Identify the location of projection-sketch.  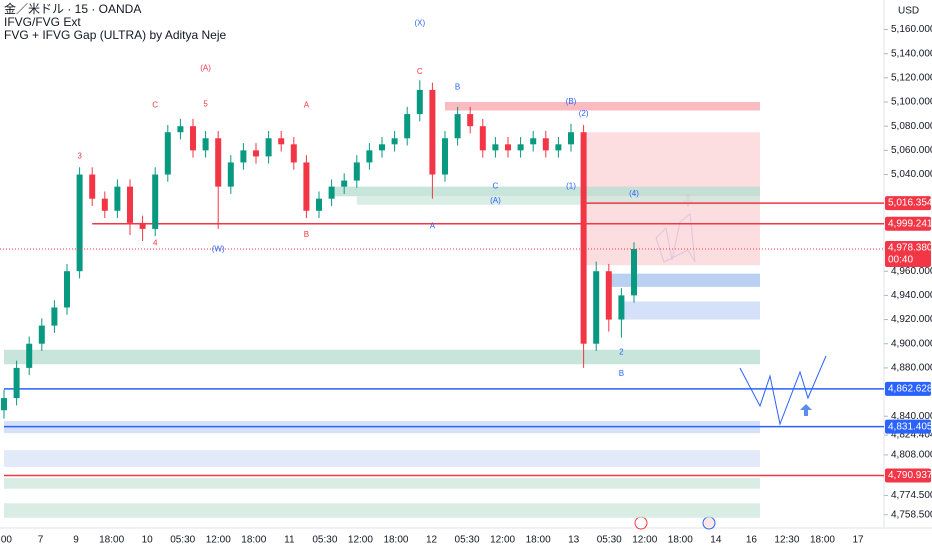
(783, 390).